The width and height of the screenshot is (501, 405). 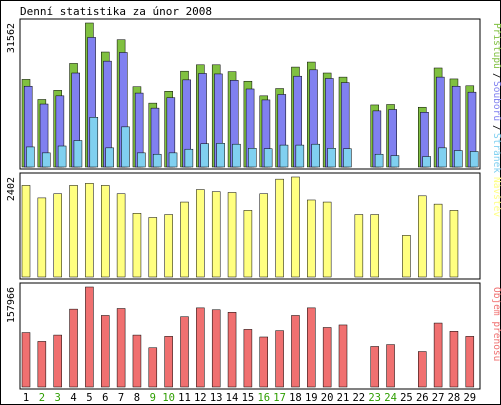 I want to click on legend-label: Objem přenosu, so click(x=496, y=324).